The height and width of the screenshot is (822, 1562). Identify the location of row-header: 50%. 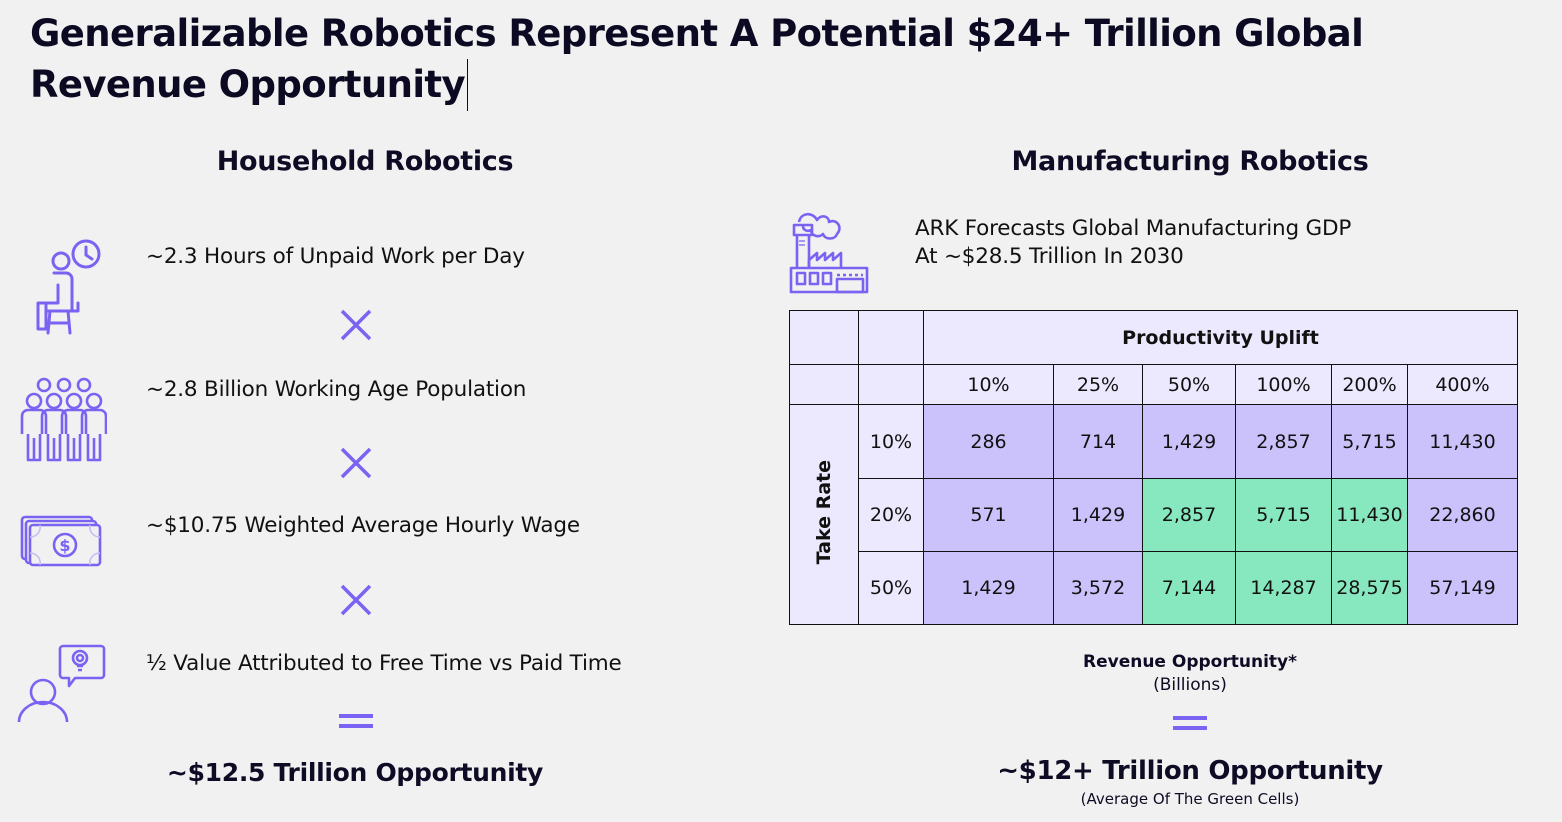
(891, 588).